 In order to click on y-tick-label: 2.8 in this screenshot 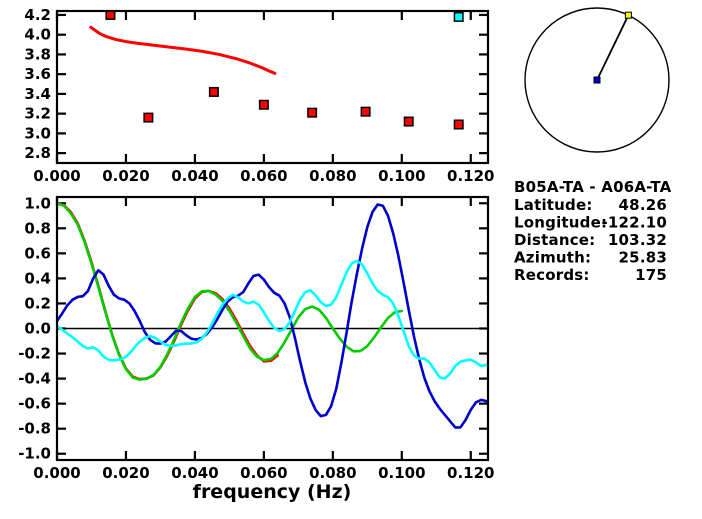, I will do `click(37, 153)`.